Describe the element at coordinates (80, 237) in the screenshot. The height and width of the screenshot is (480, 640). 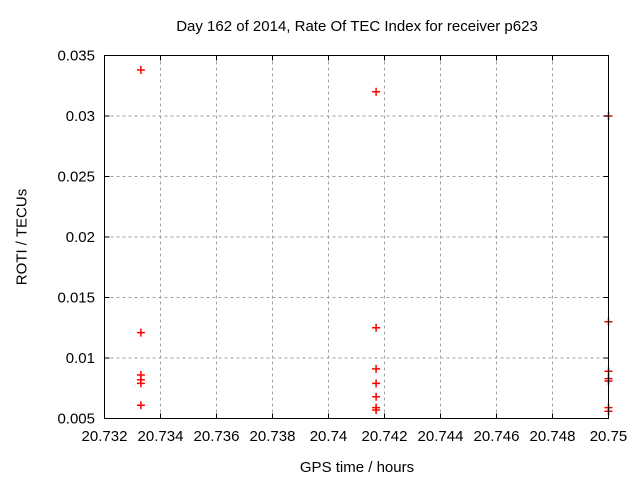
I see `y-tick-label: 0.02` at that location.